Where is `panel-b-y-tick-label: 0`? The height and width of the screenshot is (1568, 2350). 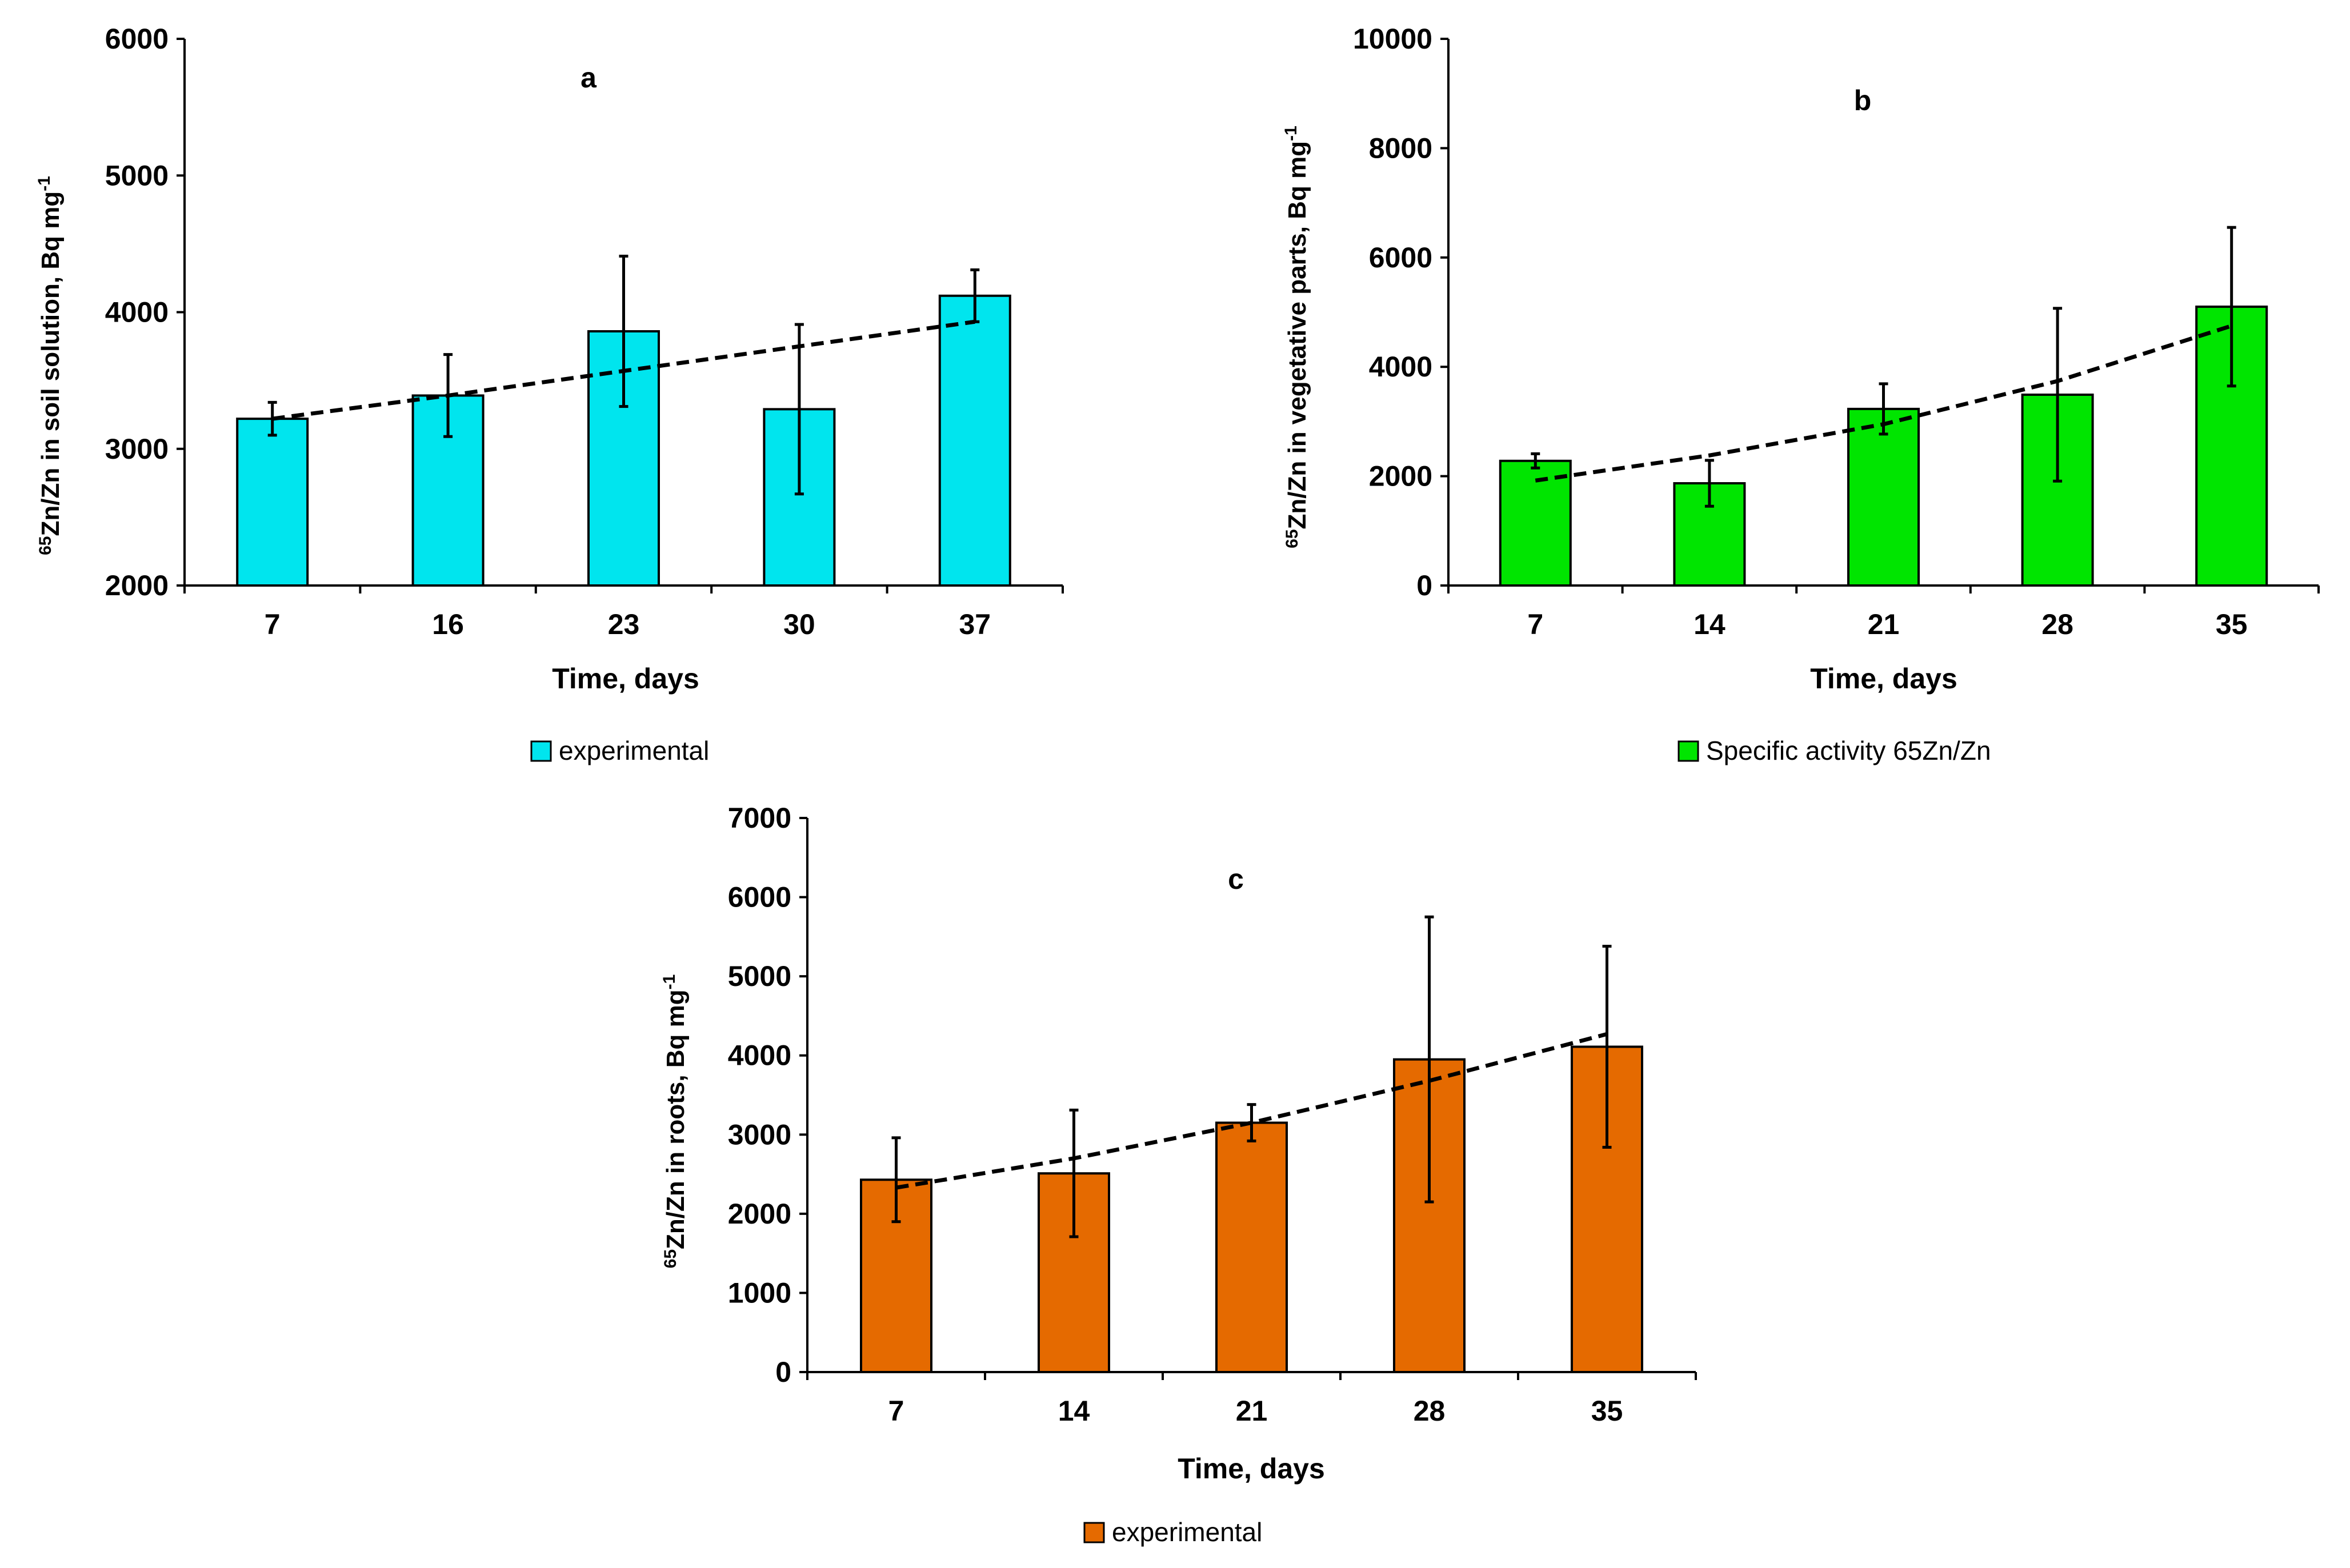 panel-b-y-tick-label: 0 is located at coordinates (1424, 586).